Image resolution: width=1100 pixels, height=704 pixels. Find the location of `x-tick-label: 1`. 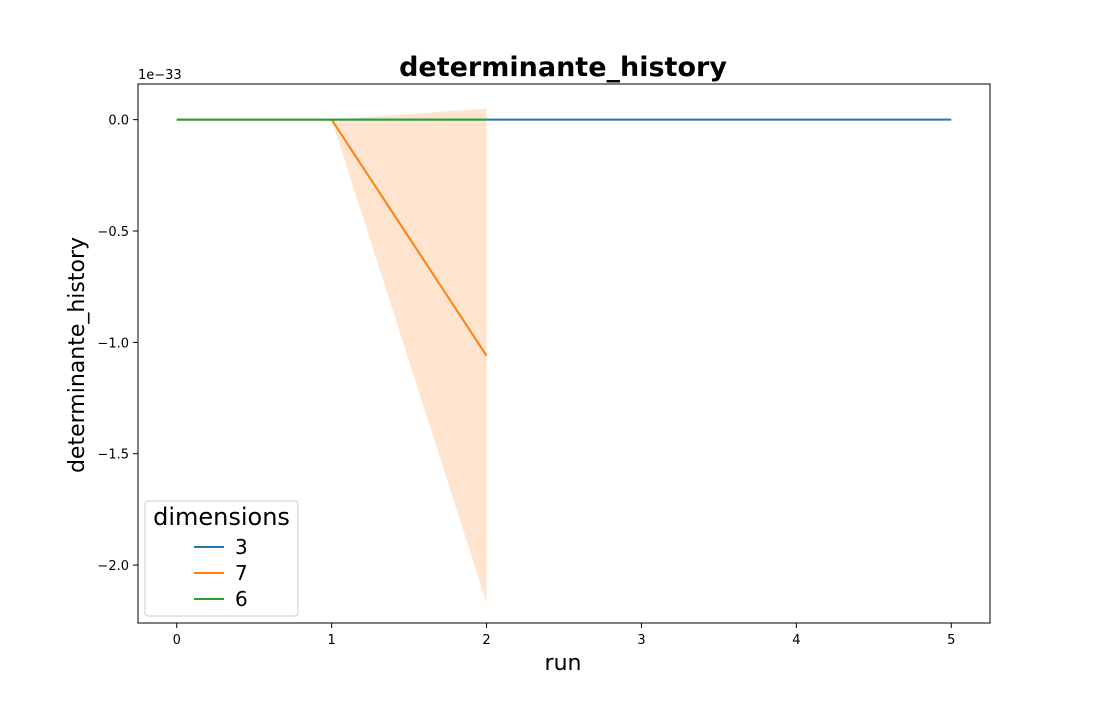

x-tick-label: 1 is located at coordinates (331, 640).